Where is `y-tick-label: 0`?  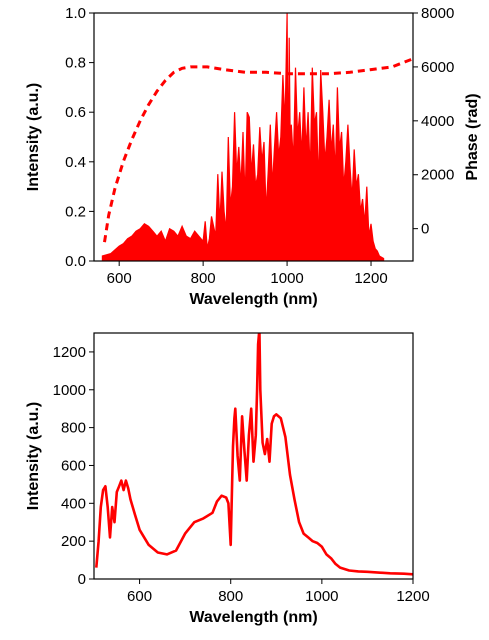
y-tick-label: 0 is located at coordinates (82, 579).